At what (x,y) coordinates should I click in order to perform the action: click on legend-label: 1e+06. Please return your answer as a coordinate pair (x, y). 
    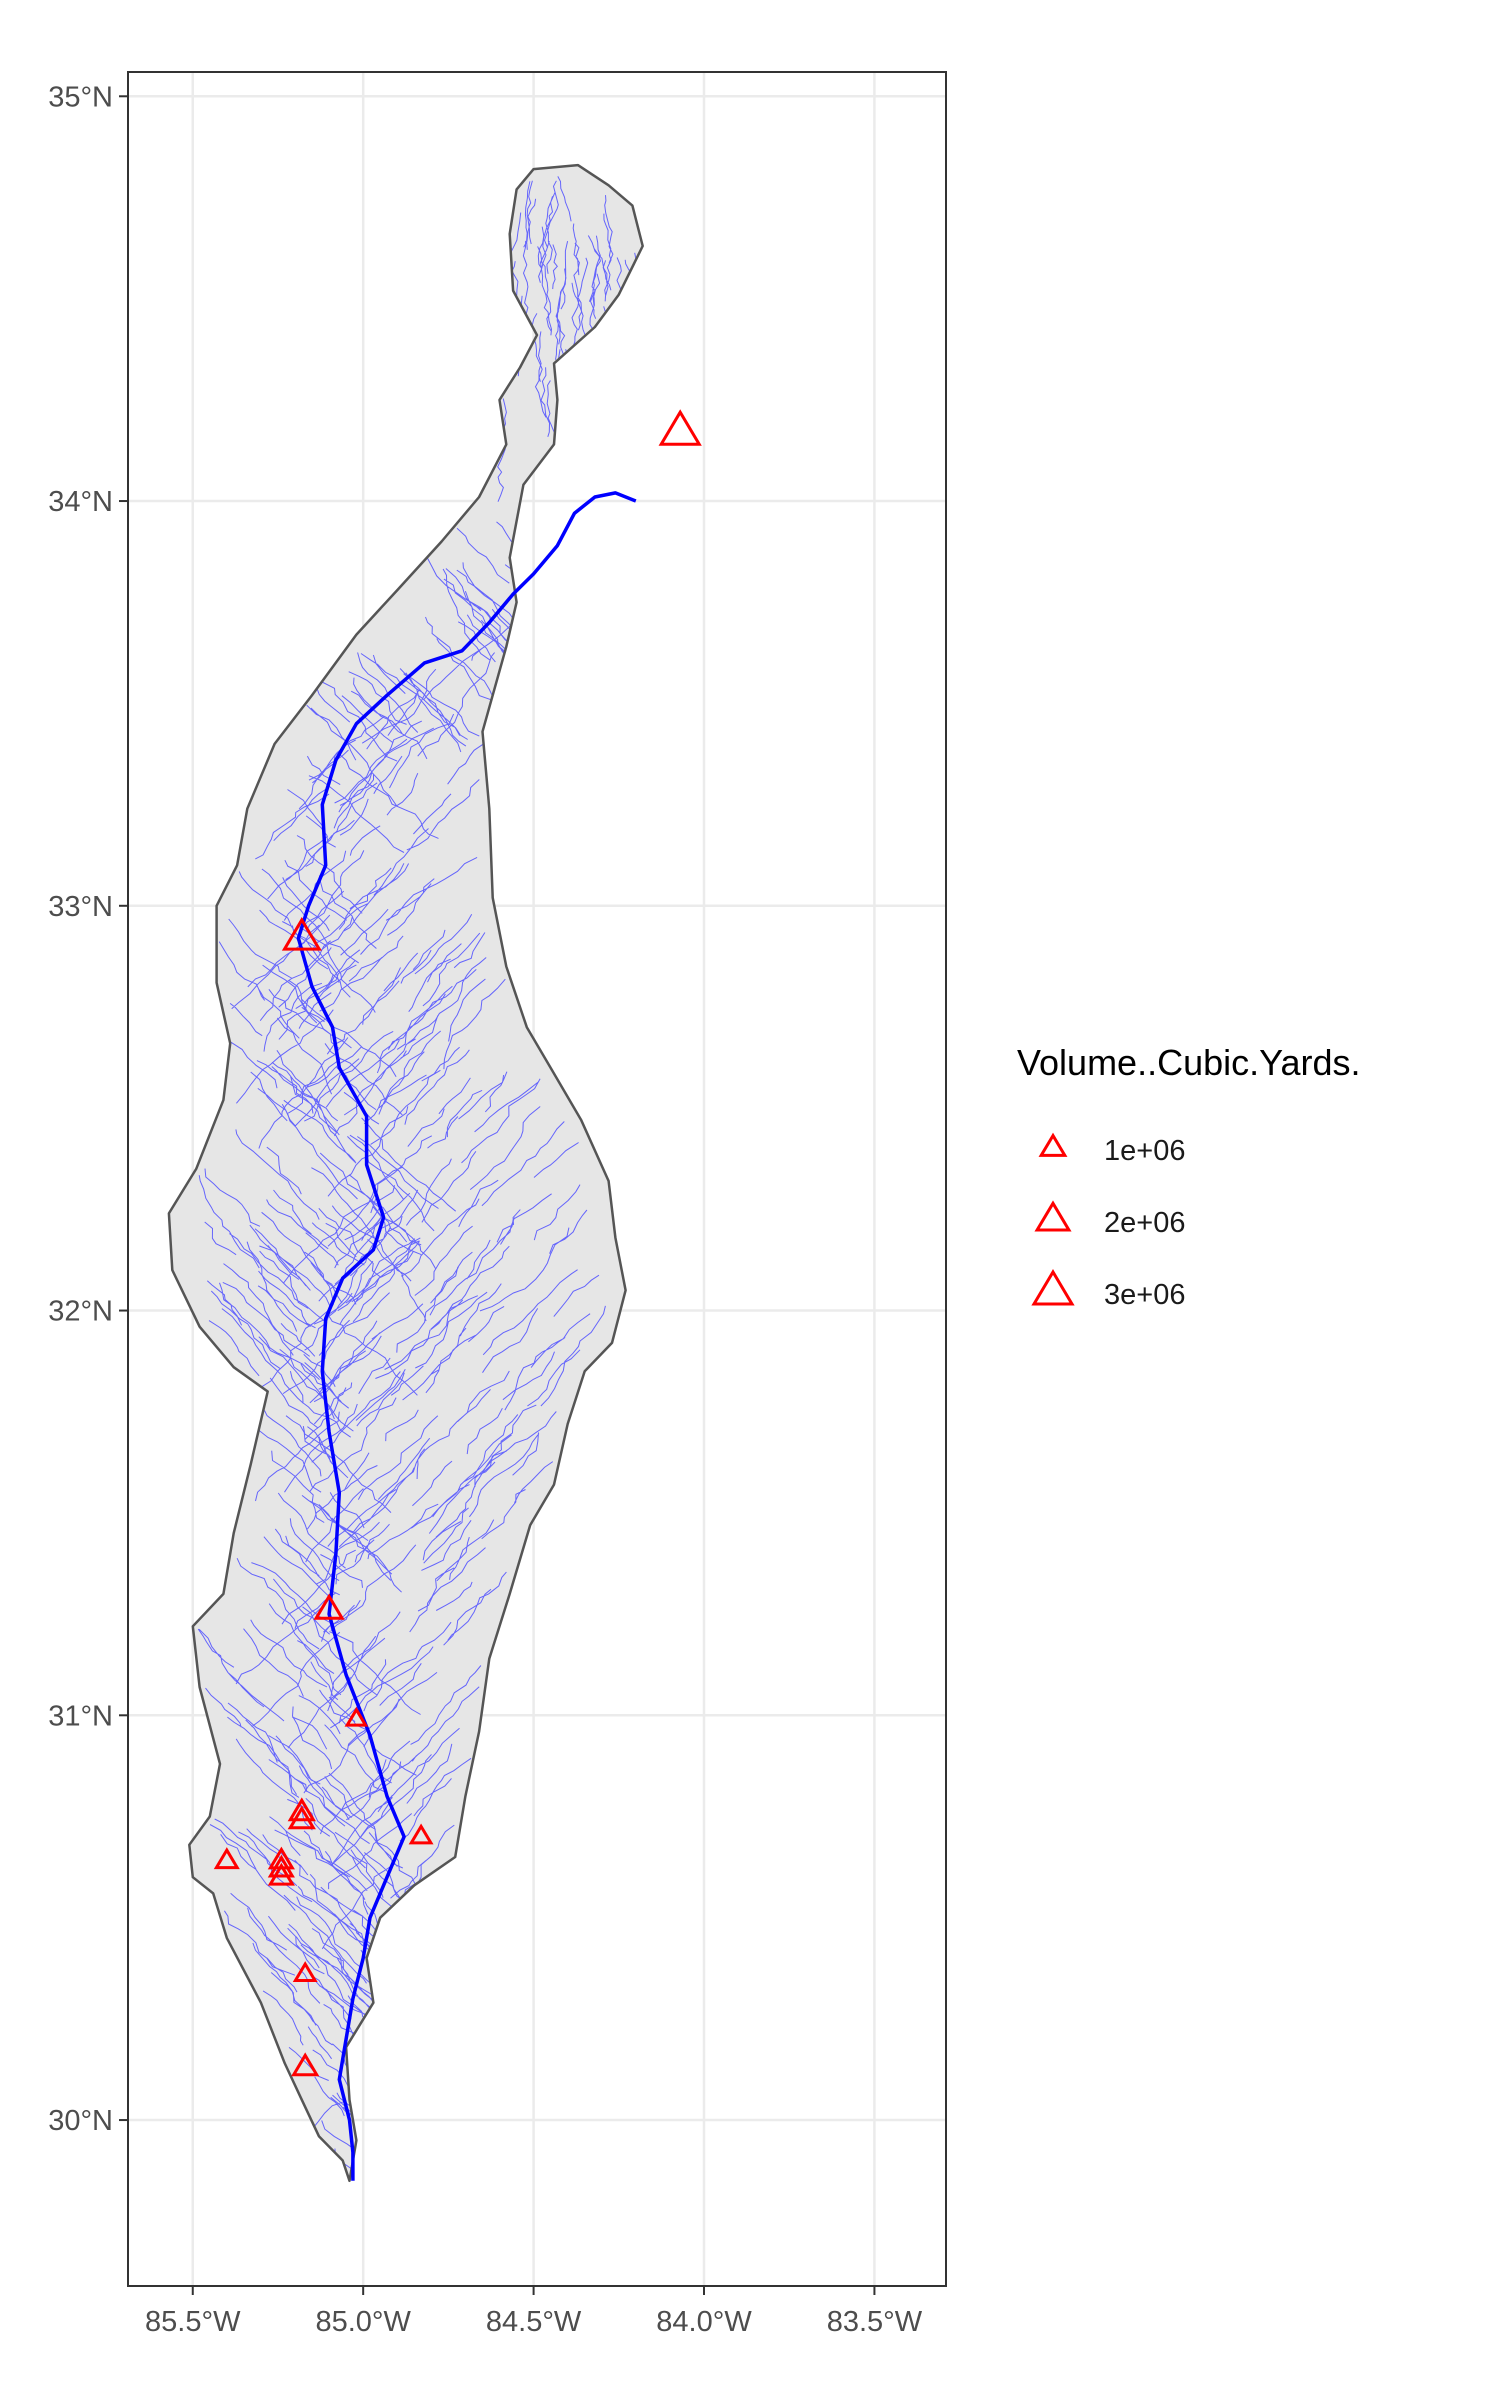
    Looking at the image, I should click on (1144, 1151).